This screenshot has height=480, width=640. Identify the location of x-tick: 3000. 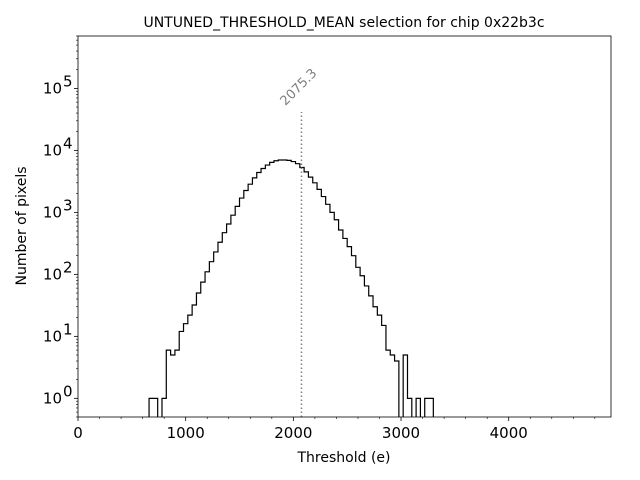
(401, 429).